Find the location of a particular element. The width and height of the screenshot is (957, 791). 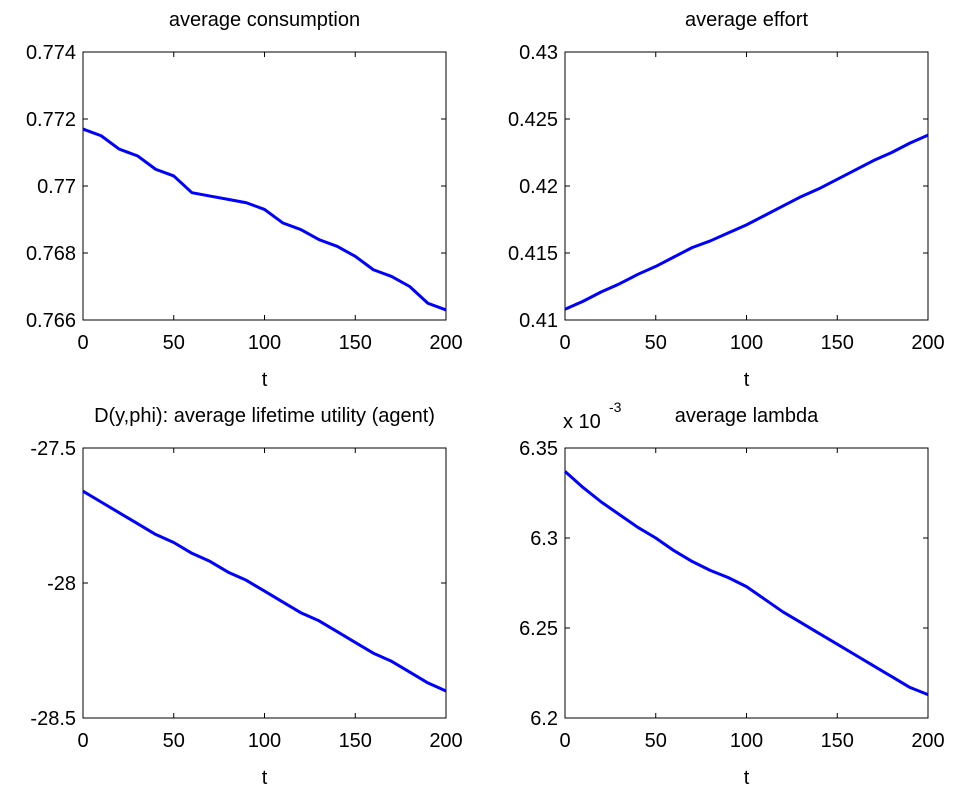

y-tick-label: -28 is located at coordinates (61, 584).